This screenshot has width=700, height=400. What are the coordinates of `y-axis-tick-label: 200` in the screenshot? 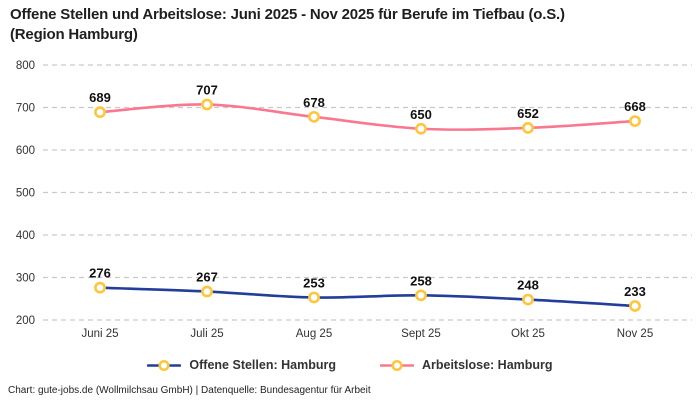 It's located at (25, 321).